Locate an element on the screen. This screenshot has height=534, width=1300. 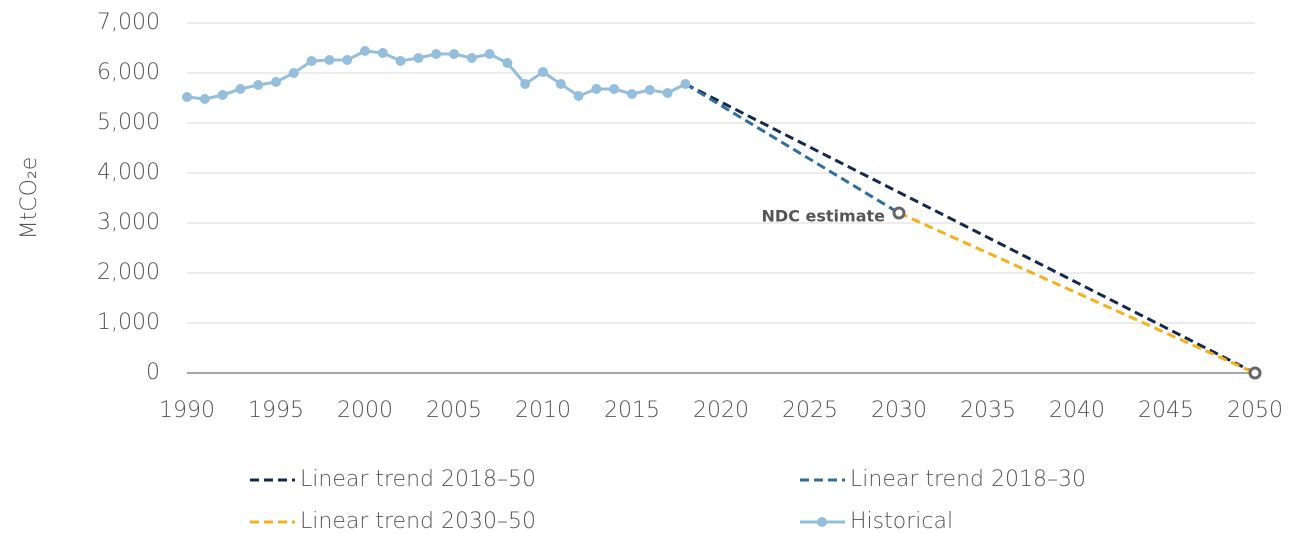
x-tick-label: 2045 is located at coordinates (1166, 410).